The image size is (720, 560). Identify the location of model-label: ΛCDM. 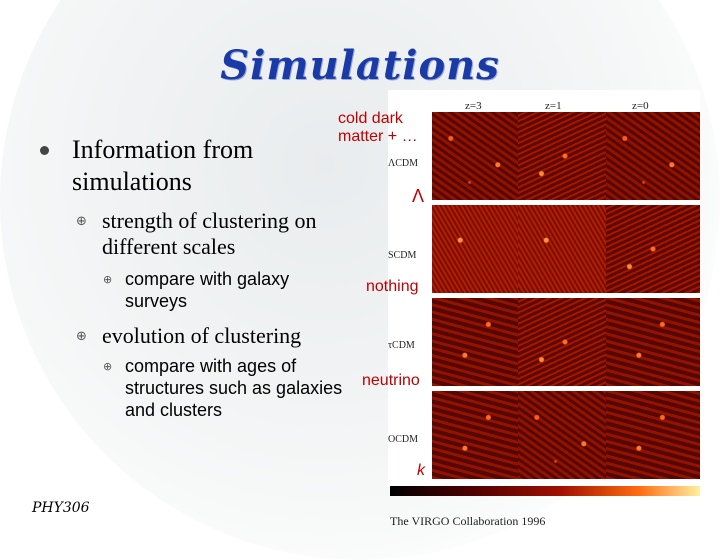
(403, 163).